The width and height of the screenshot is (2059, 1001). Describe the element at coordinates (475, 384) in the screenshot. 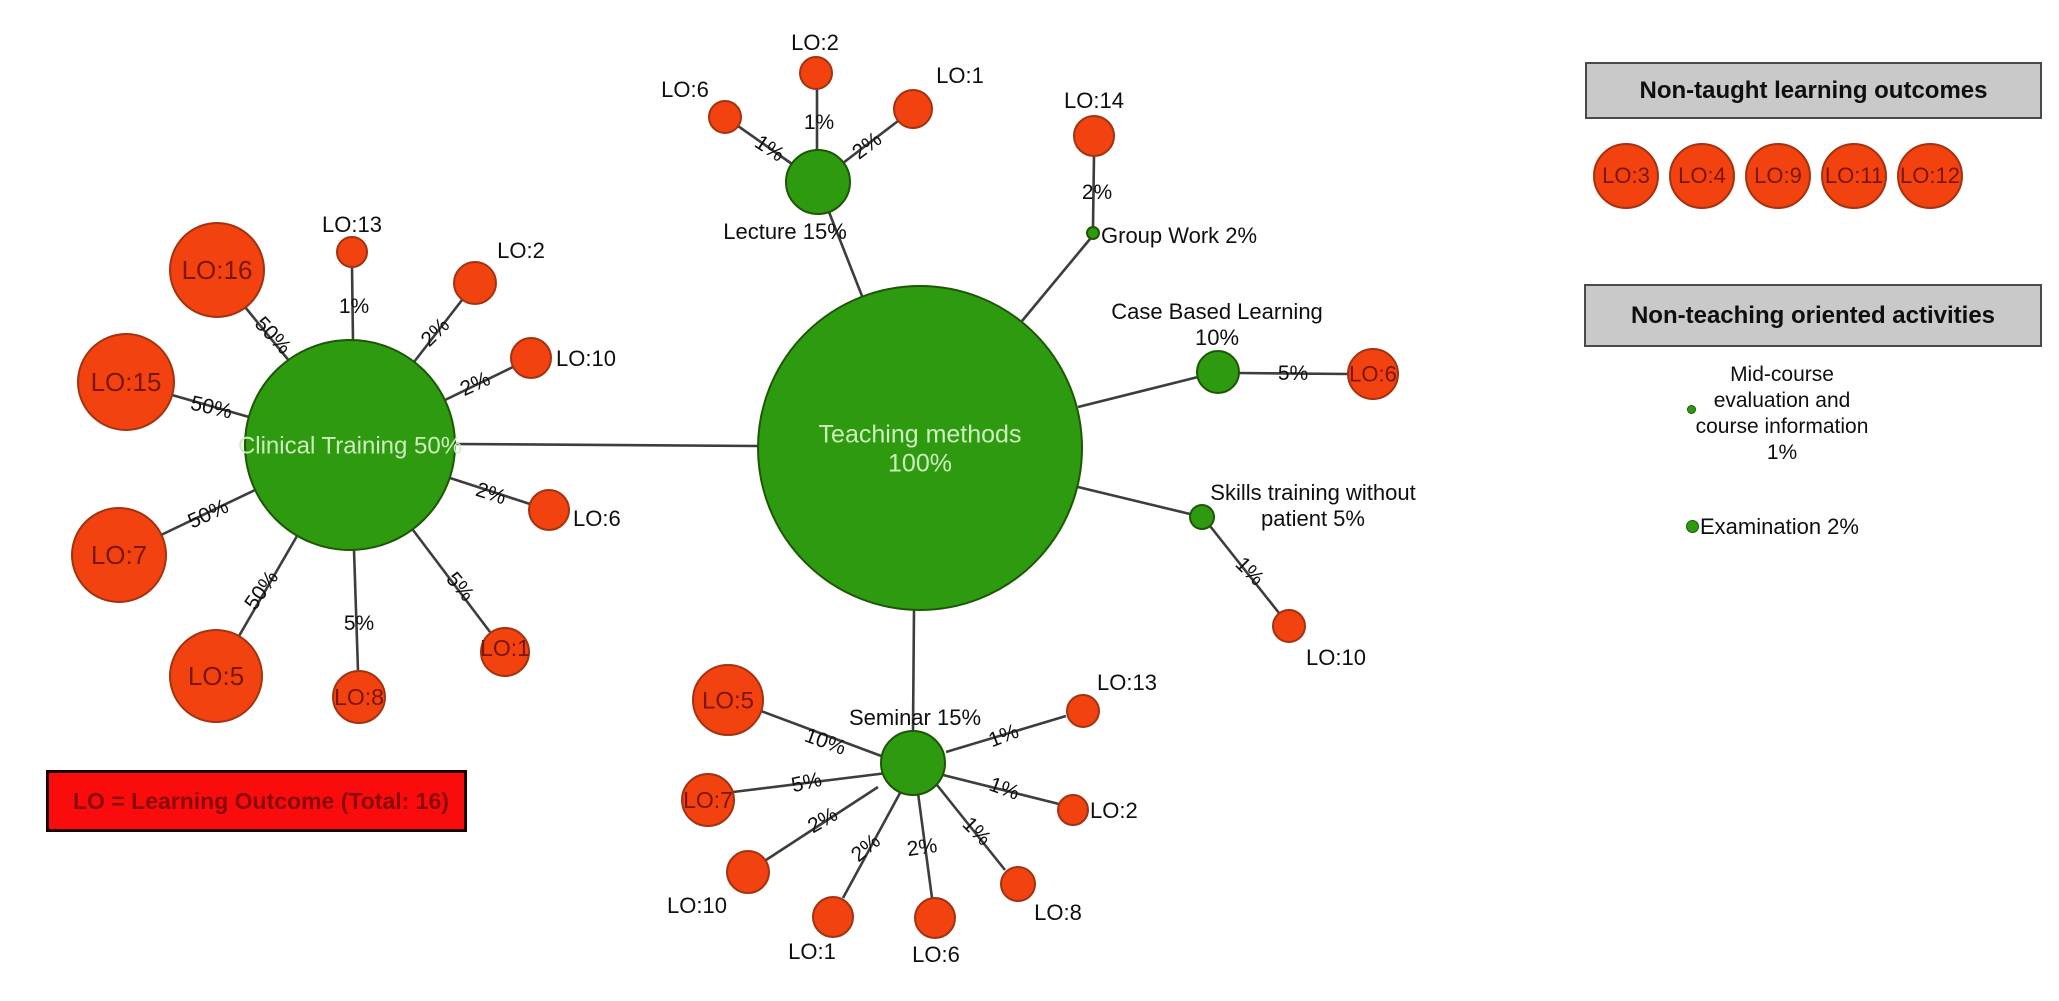

I see `edge-percent-label-23: 2%` at that location.